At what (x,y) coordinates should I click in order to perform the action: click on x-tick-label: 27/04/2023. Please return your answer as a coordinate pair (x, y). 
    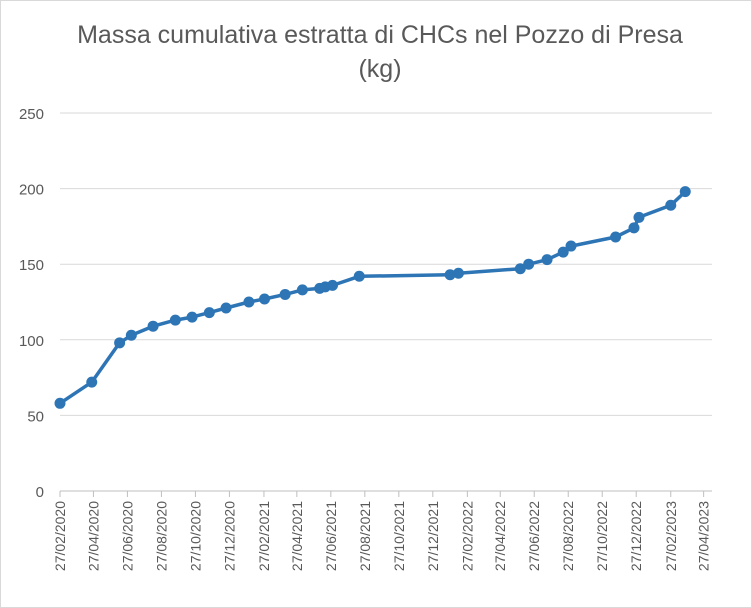
    Looking at the image, I should click on (704, 536).